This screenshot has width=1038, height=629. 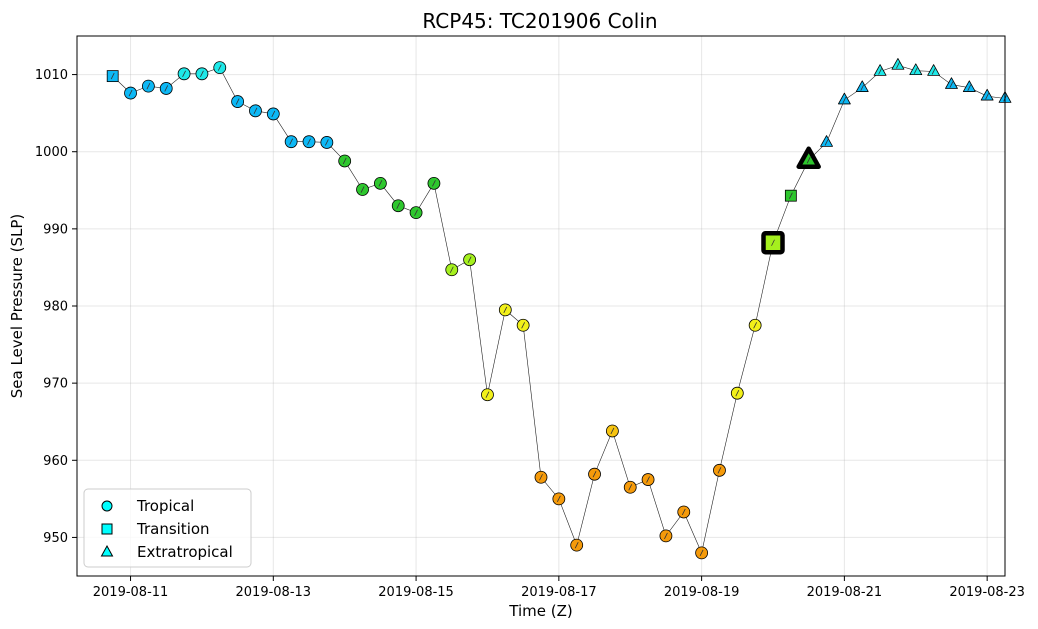 What do you see at coordinates (845, 592) in the screenshot?
I see `x-tick-label: 2019-08-21` at bounding box center [845, 592].